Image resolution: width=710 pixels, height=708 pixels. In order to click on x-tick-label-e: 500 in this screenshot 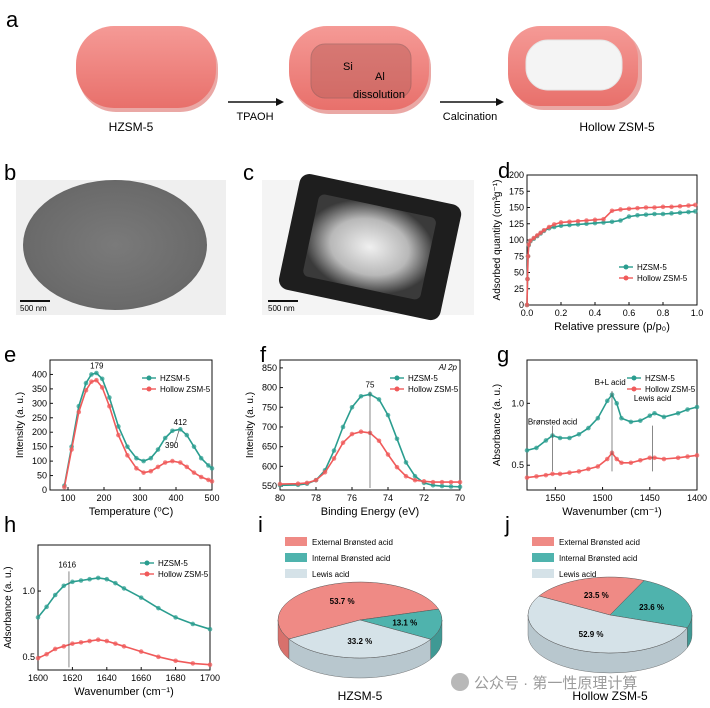, I will do `click(211, 498)`.